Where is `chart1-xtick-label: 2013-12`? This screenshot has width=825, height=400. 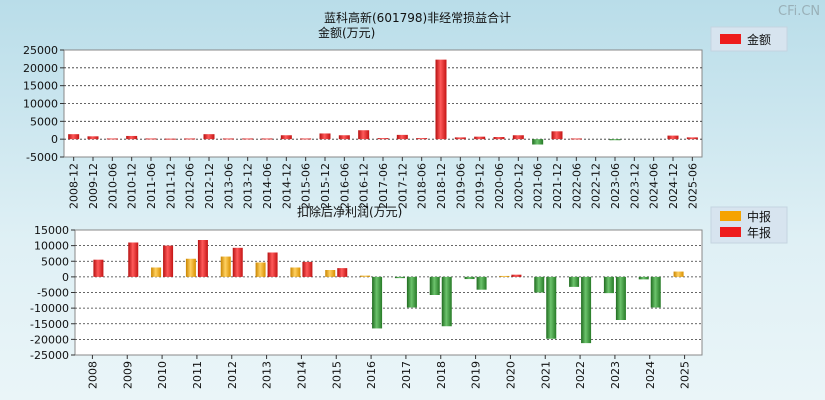
chart1-xtick-label: 2013-12 is located at coordinates (248, 186).